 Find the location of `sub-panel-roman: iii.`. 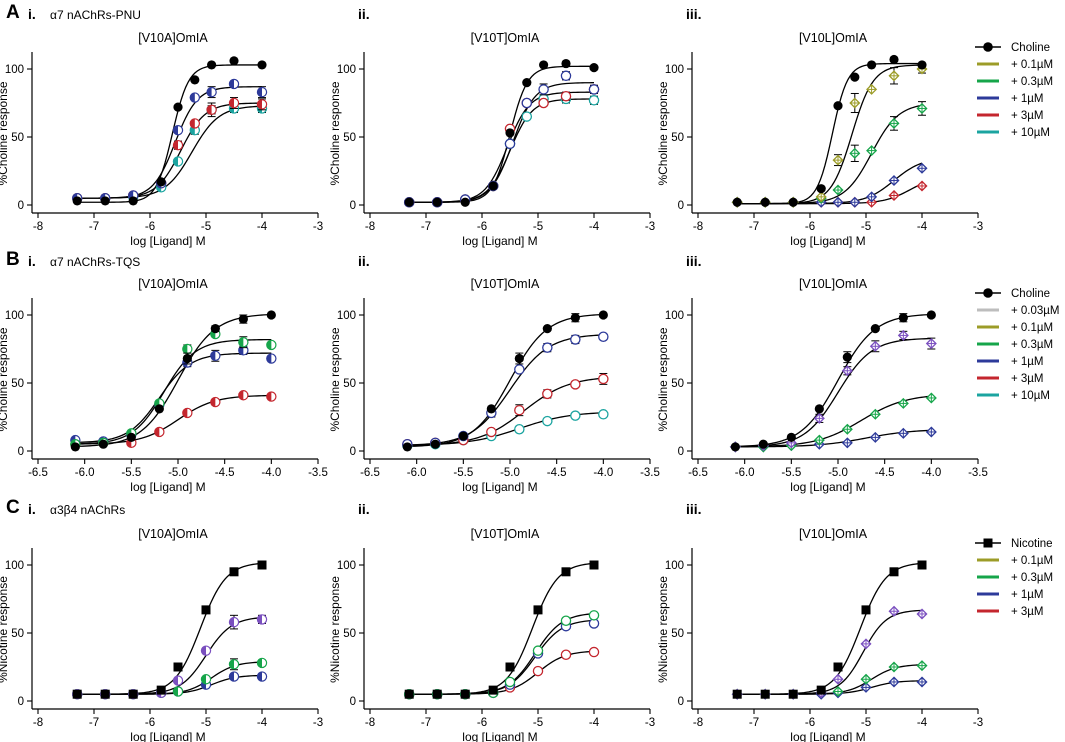

sub-panel-roman: iii. is located at coordinates (694, 261).